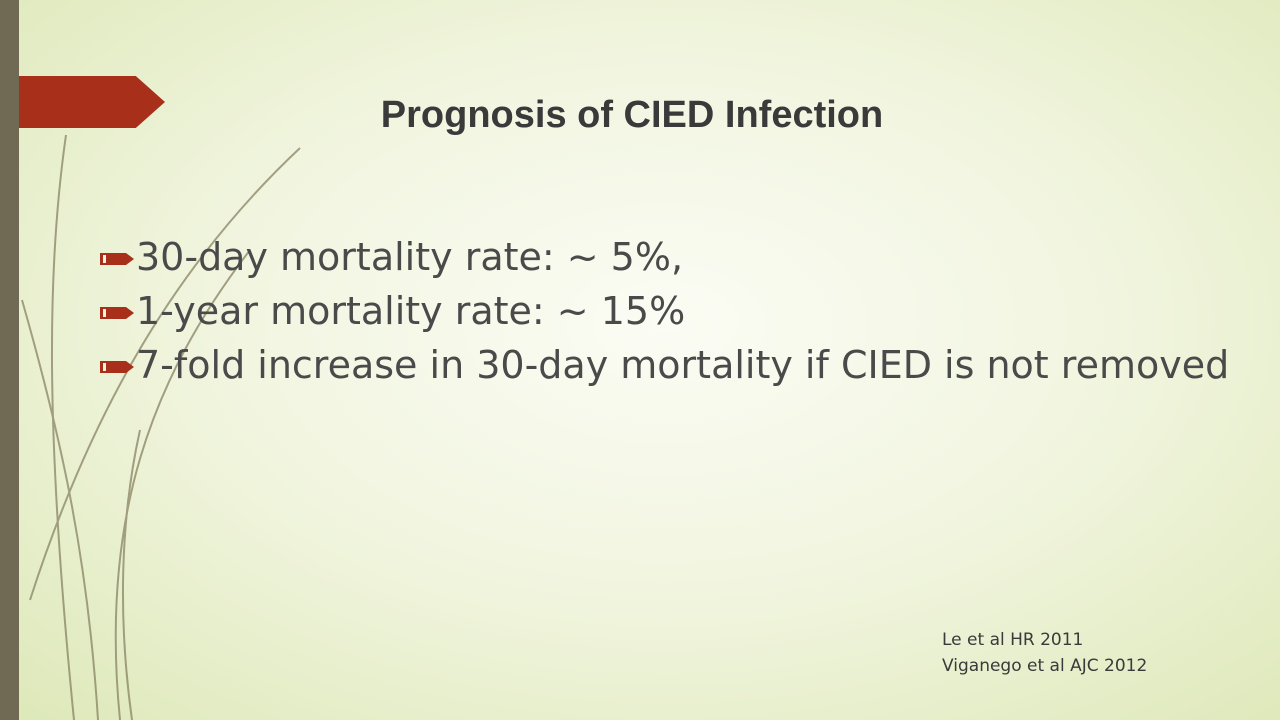 This screenshot has height=720, width=1280. I want to click on bullet-text: 1-year mortality rate: ~ 15%, so click(411, 311).